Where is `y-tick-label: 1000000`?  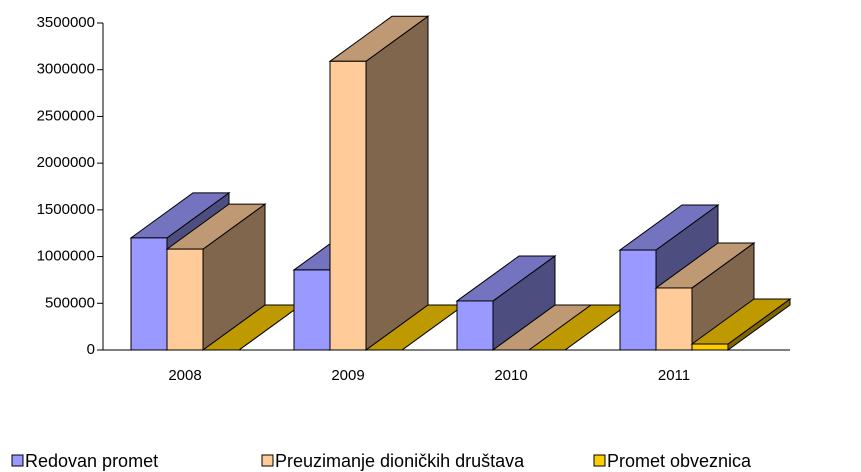
y-tick-label: 1000000 is located at coordinates (66, 256).